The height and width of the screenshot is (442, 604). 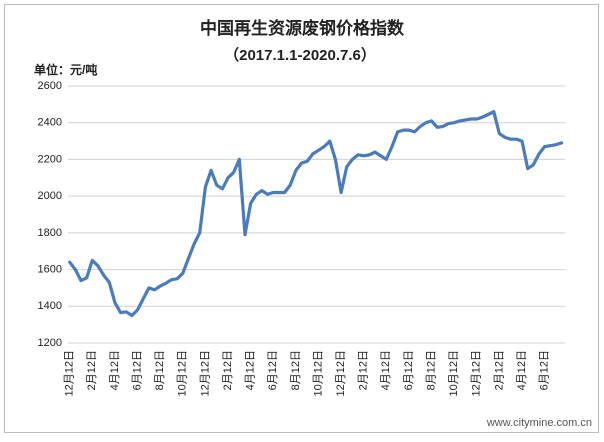 I want to click on y-axis-label: 单位：元/吨, so click(x=65, y=69).